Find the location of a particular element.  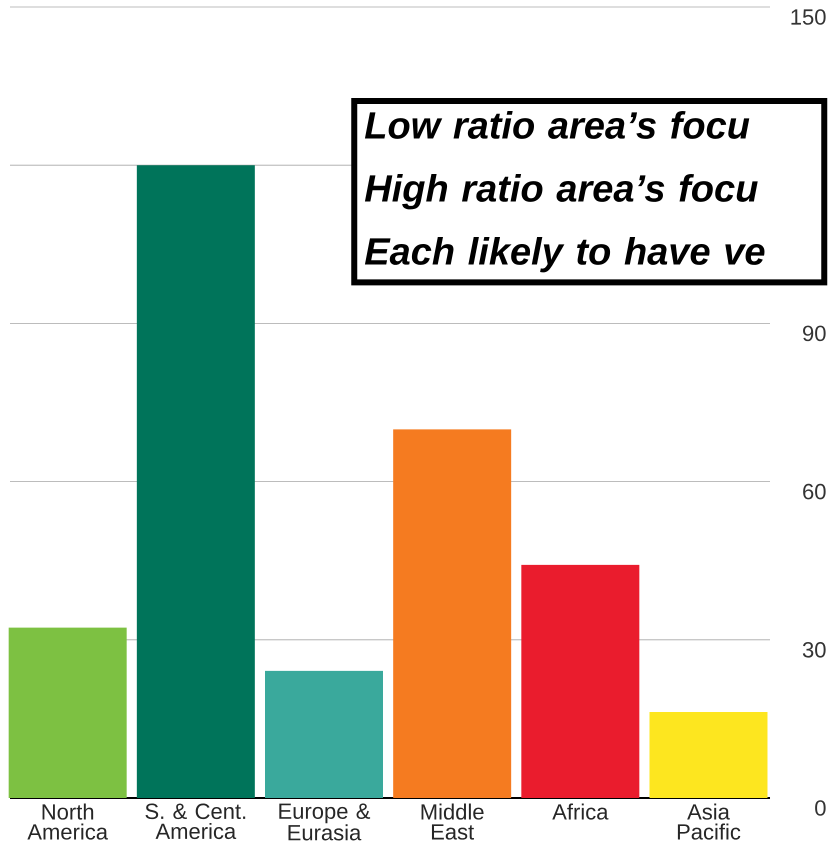

x-tick-label: Middle East is located at coordinates (453, 822).